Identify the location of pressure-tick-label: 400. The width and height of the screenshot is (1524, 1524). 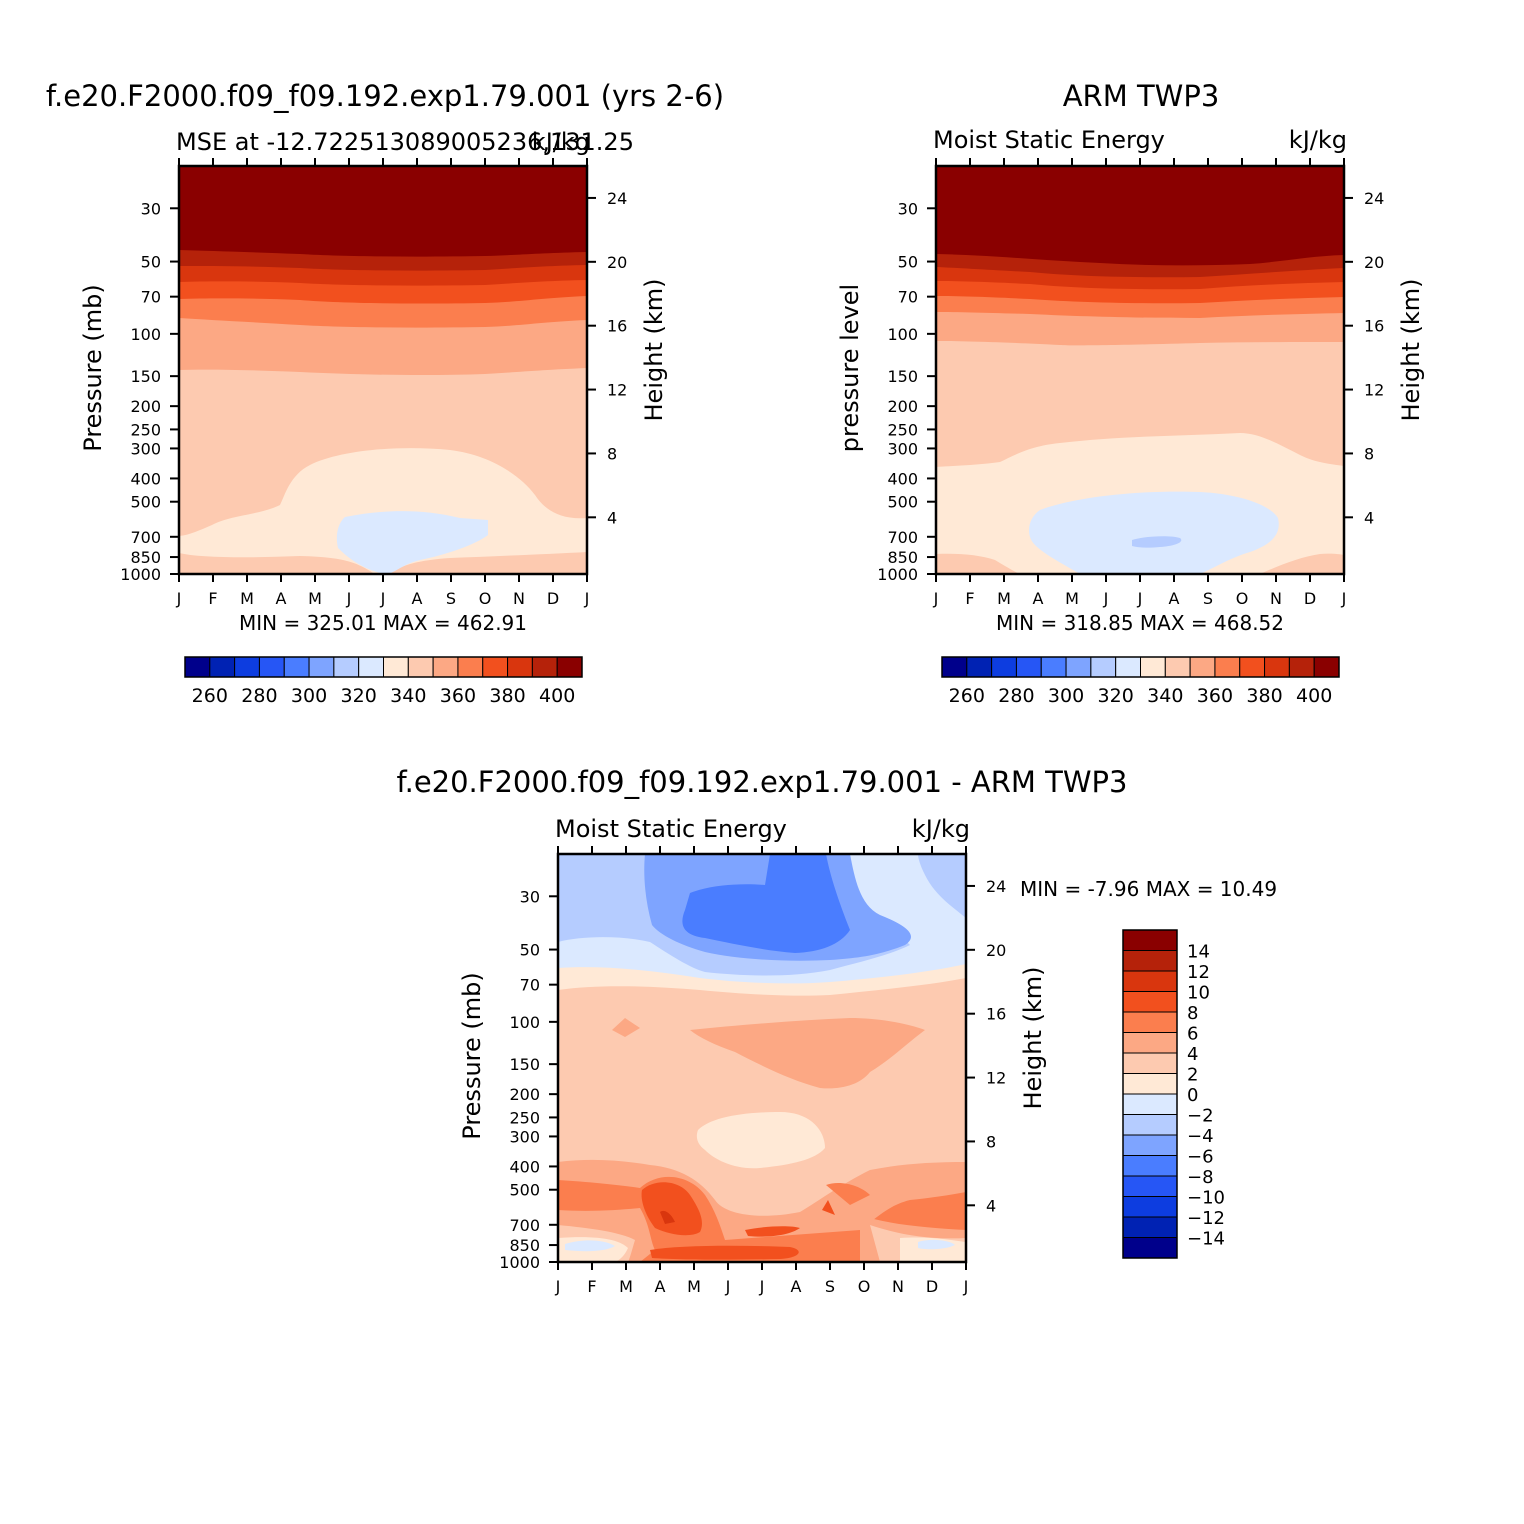
(902, 478).